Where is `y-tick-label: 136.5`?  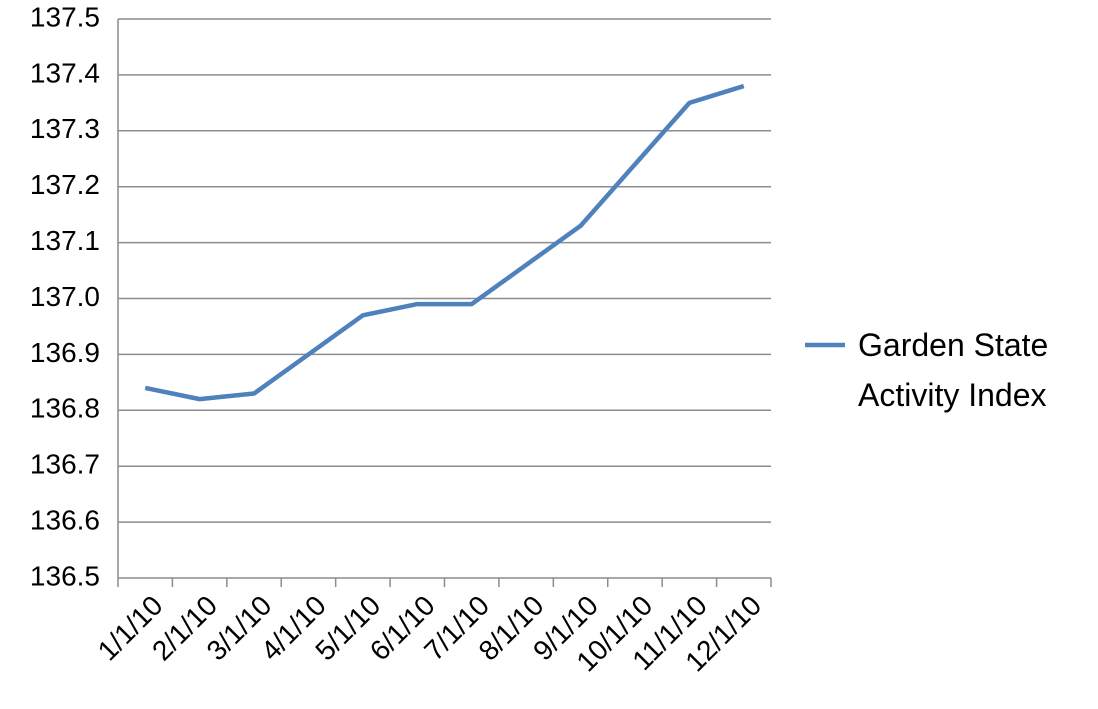
y-tick-label: 136.5 is located at coordinates (65, 575).